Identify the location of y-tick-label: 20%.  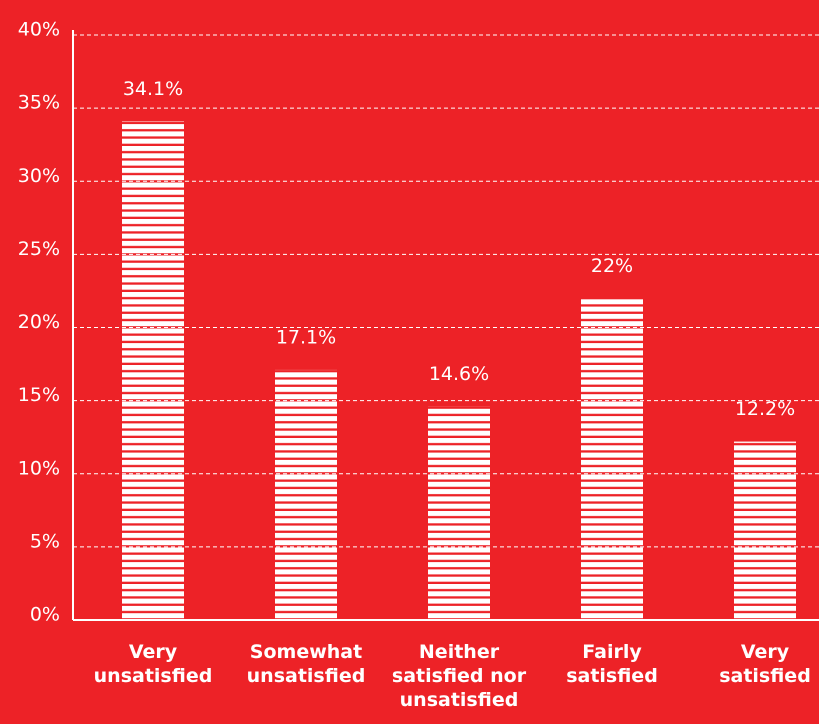
(39, 322).